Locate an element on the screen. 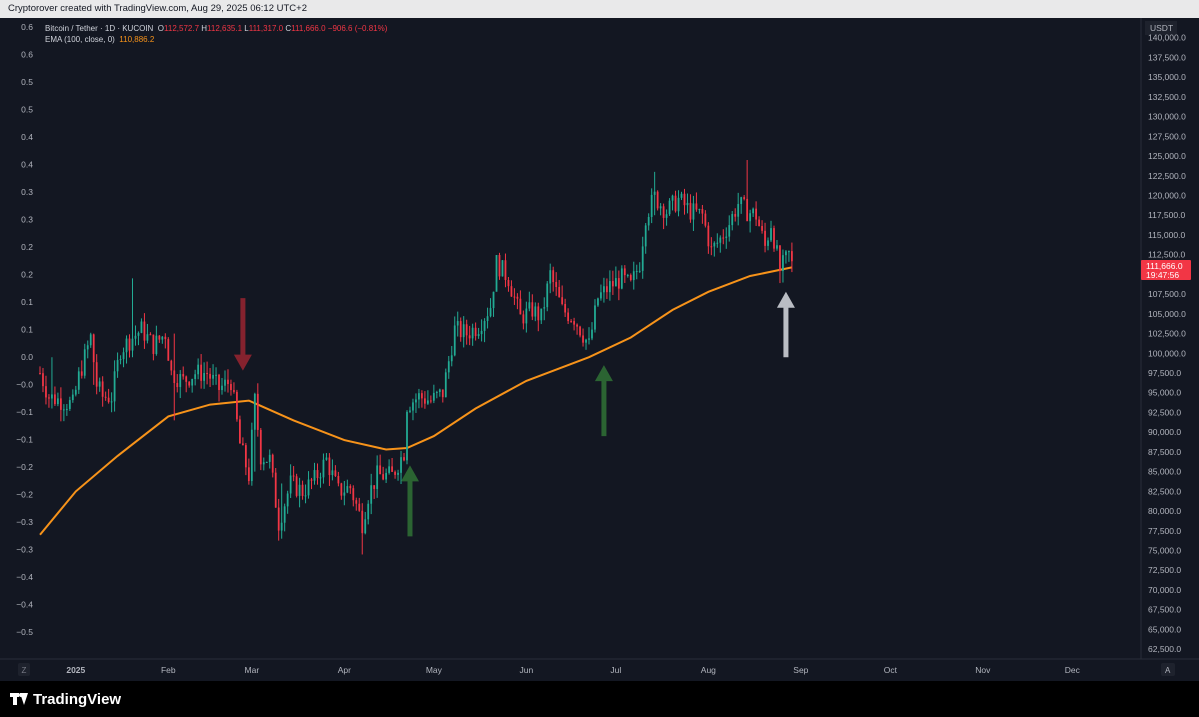 This screenshot has height=717, width=1199. price-tick-label: 87,500.0 is located at coordinates (1164, 452).